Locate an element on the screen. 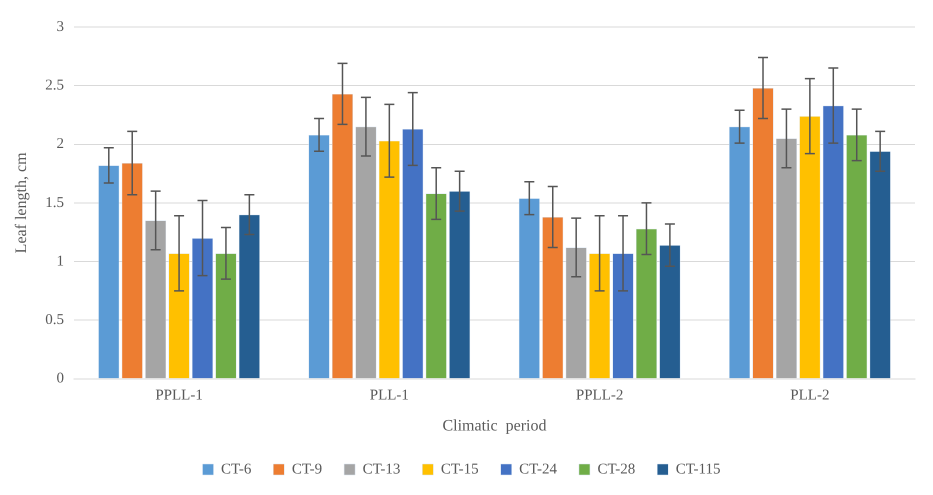  x-tick-label: PPLL-1 is located at coordinates (179, 396).